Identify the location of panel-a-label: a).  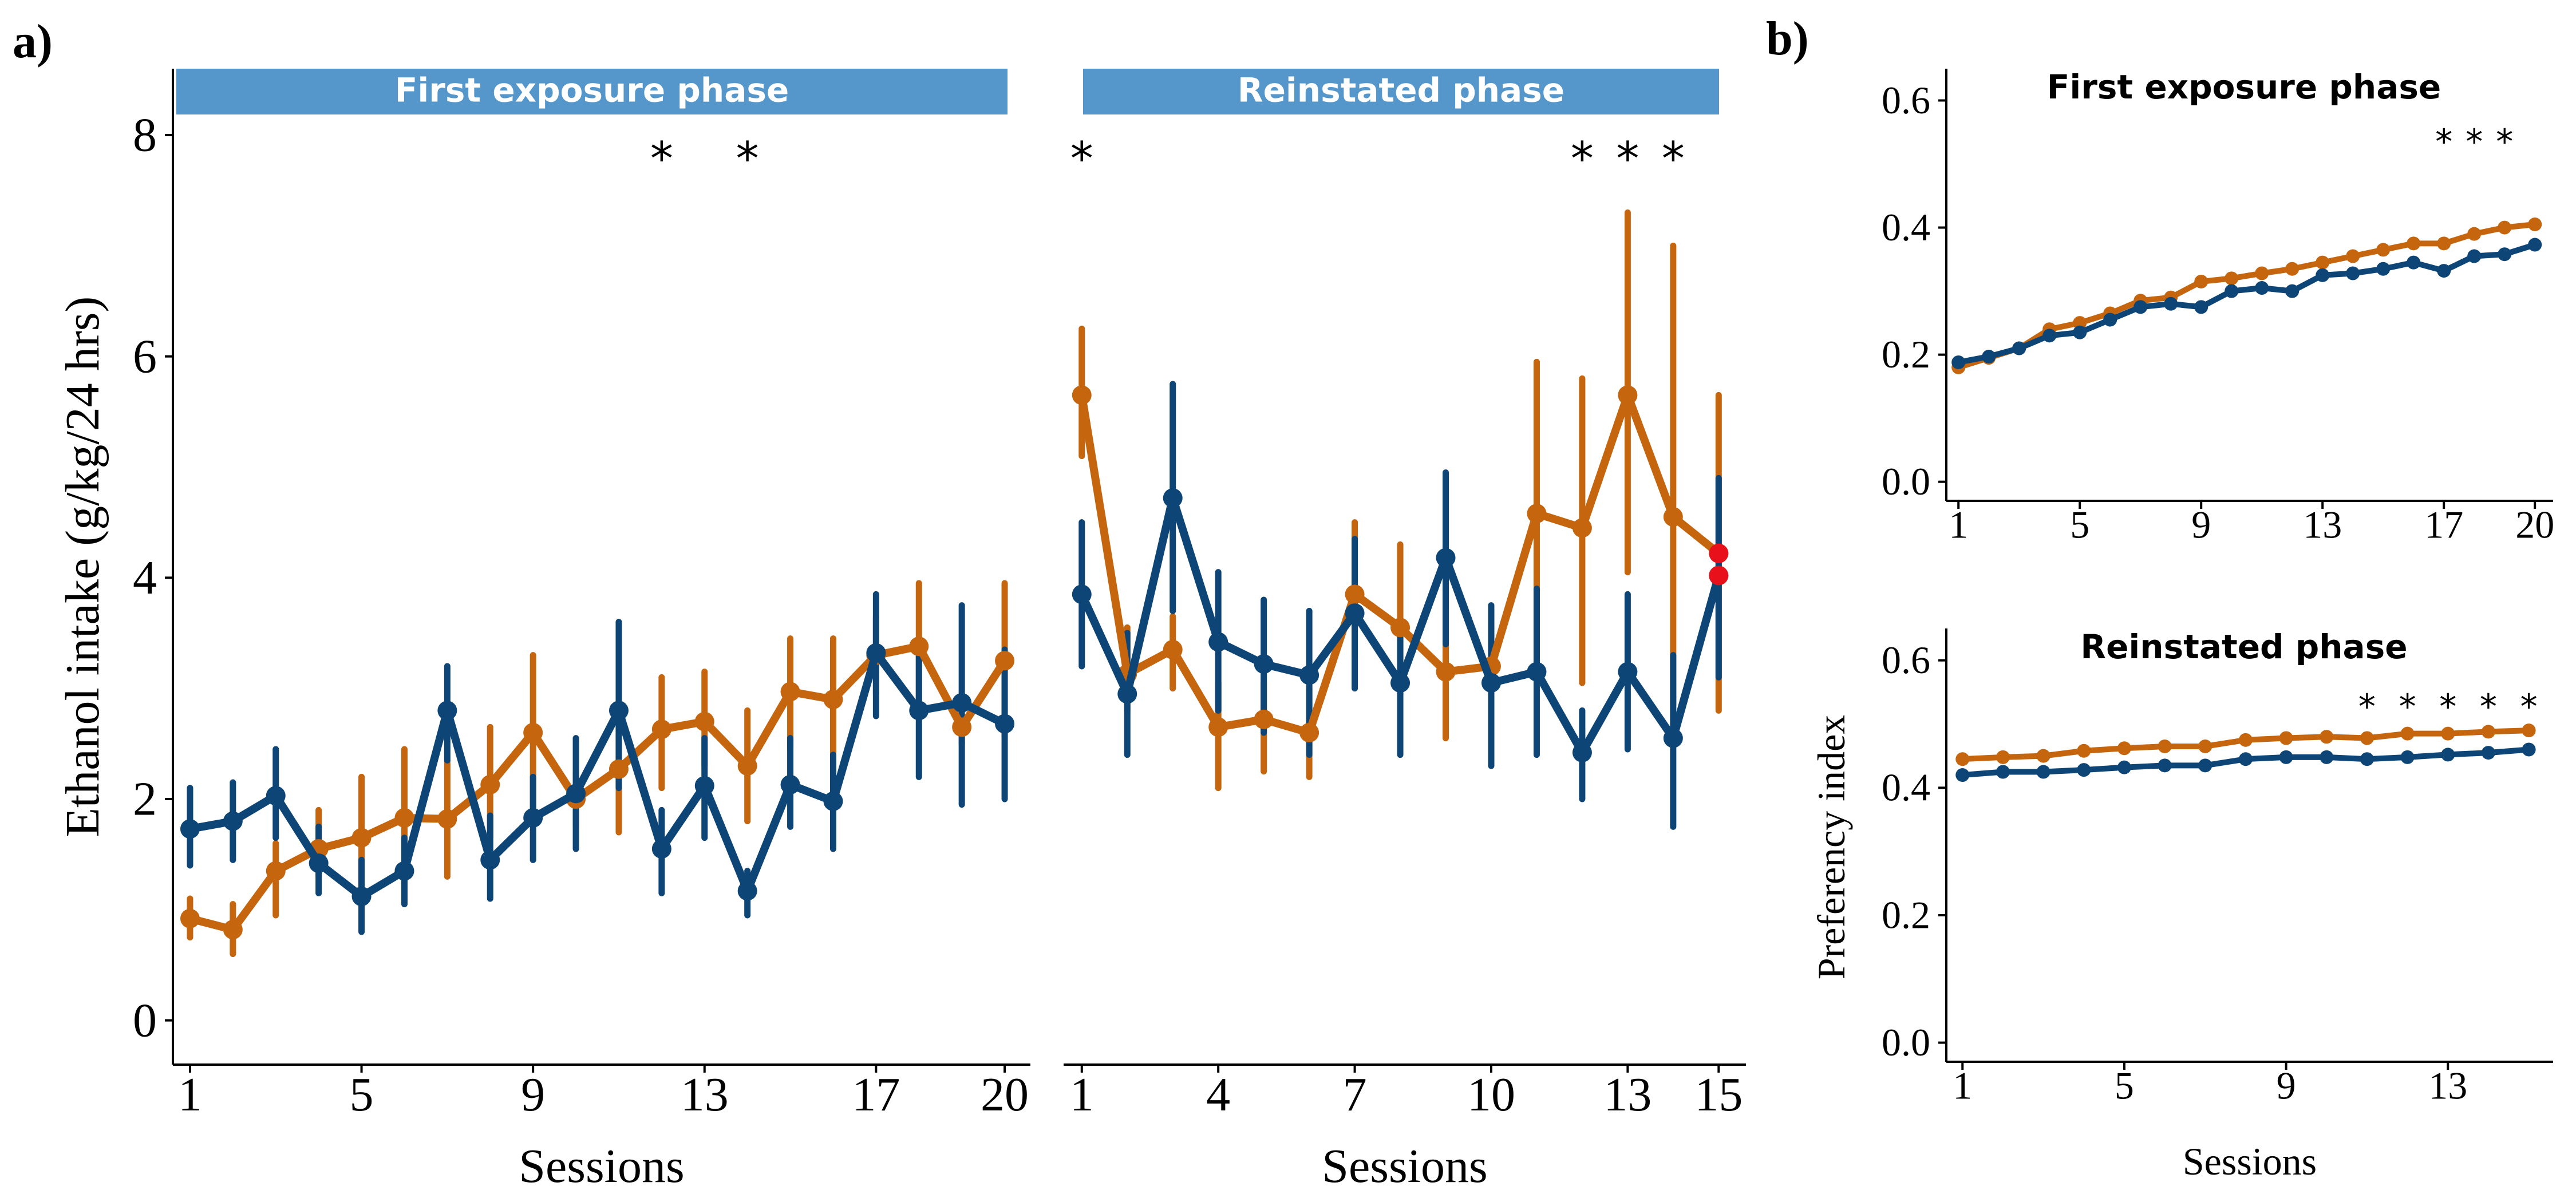
(33, 42).